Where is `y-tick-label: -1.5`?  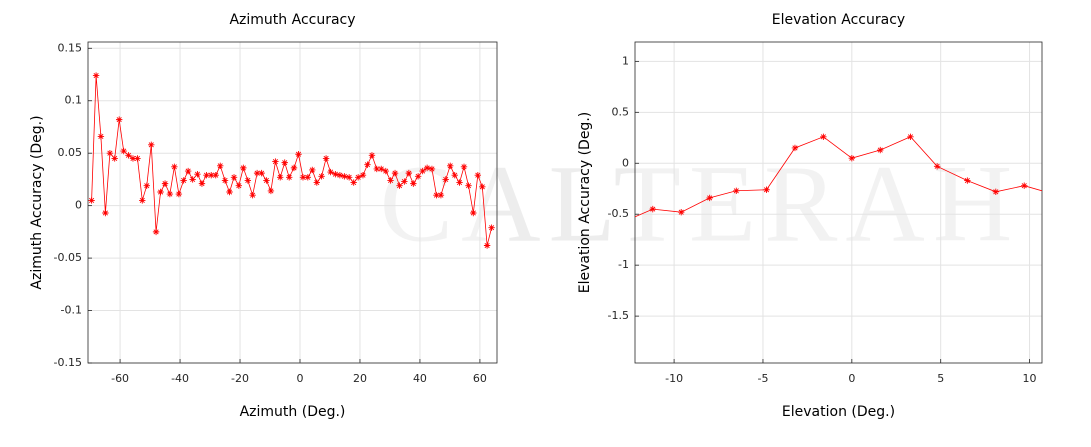 y-tick-label: -1.5 is located at coordinates (618, 315).